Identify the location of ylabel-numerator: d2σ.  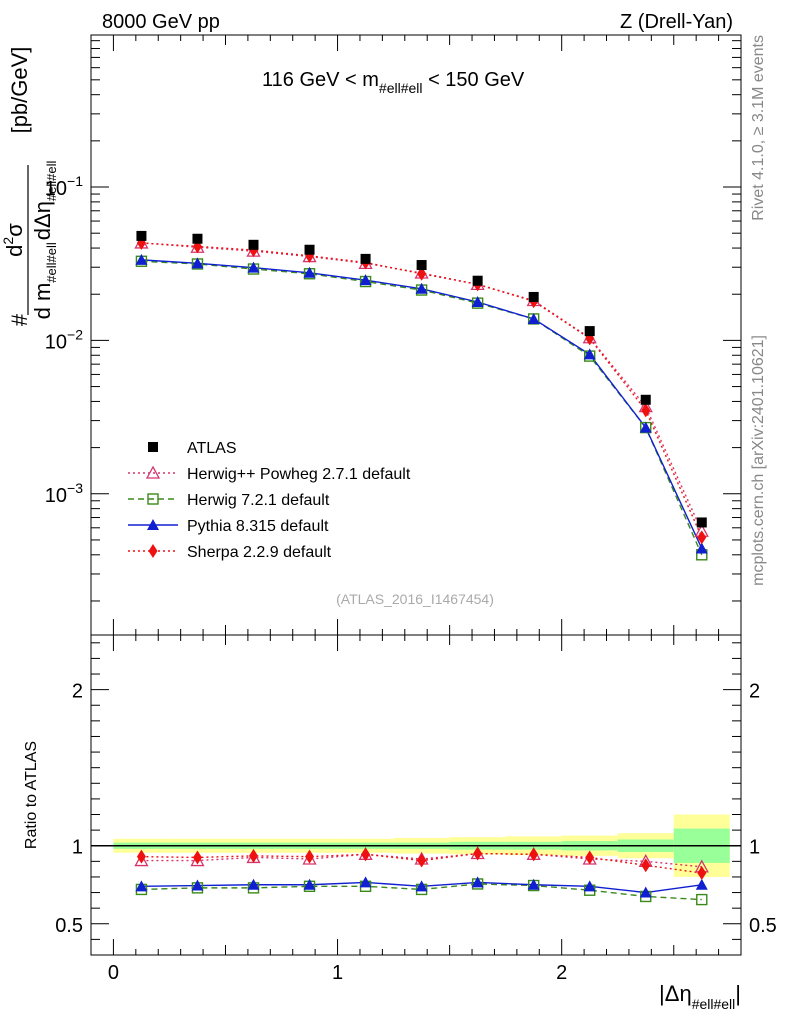
(13, 240).